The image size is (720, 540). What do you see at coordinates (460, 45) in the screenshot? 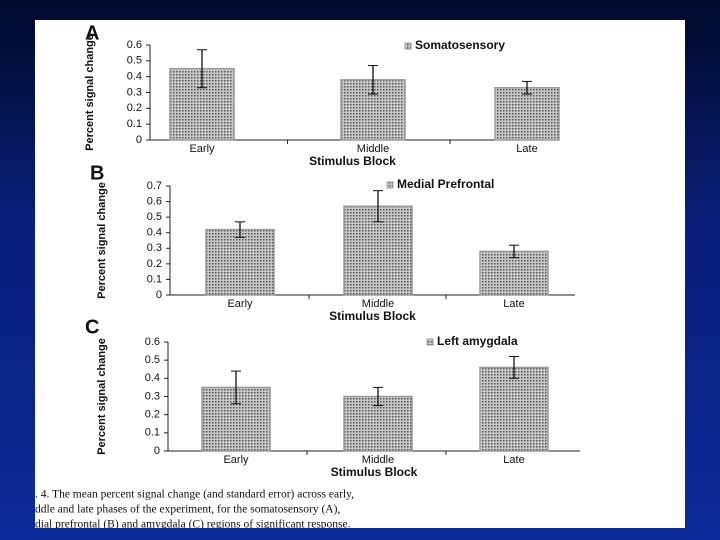
I see `legend-label: Somatosensory` at bounding box center [460, 45].